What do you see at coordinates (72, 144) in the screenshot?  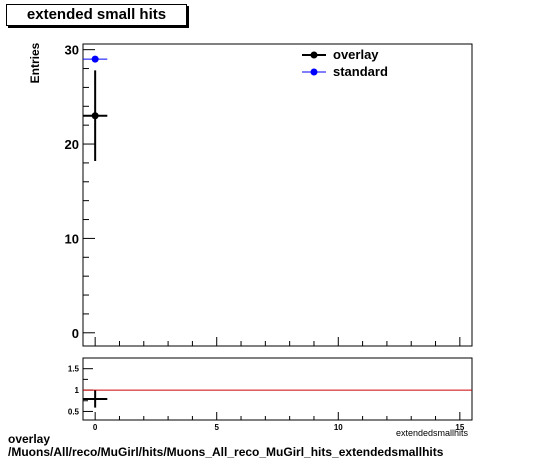 I see `y-tick-label: 20` at bounding box center [72, 144].